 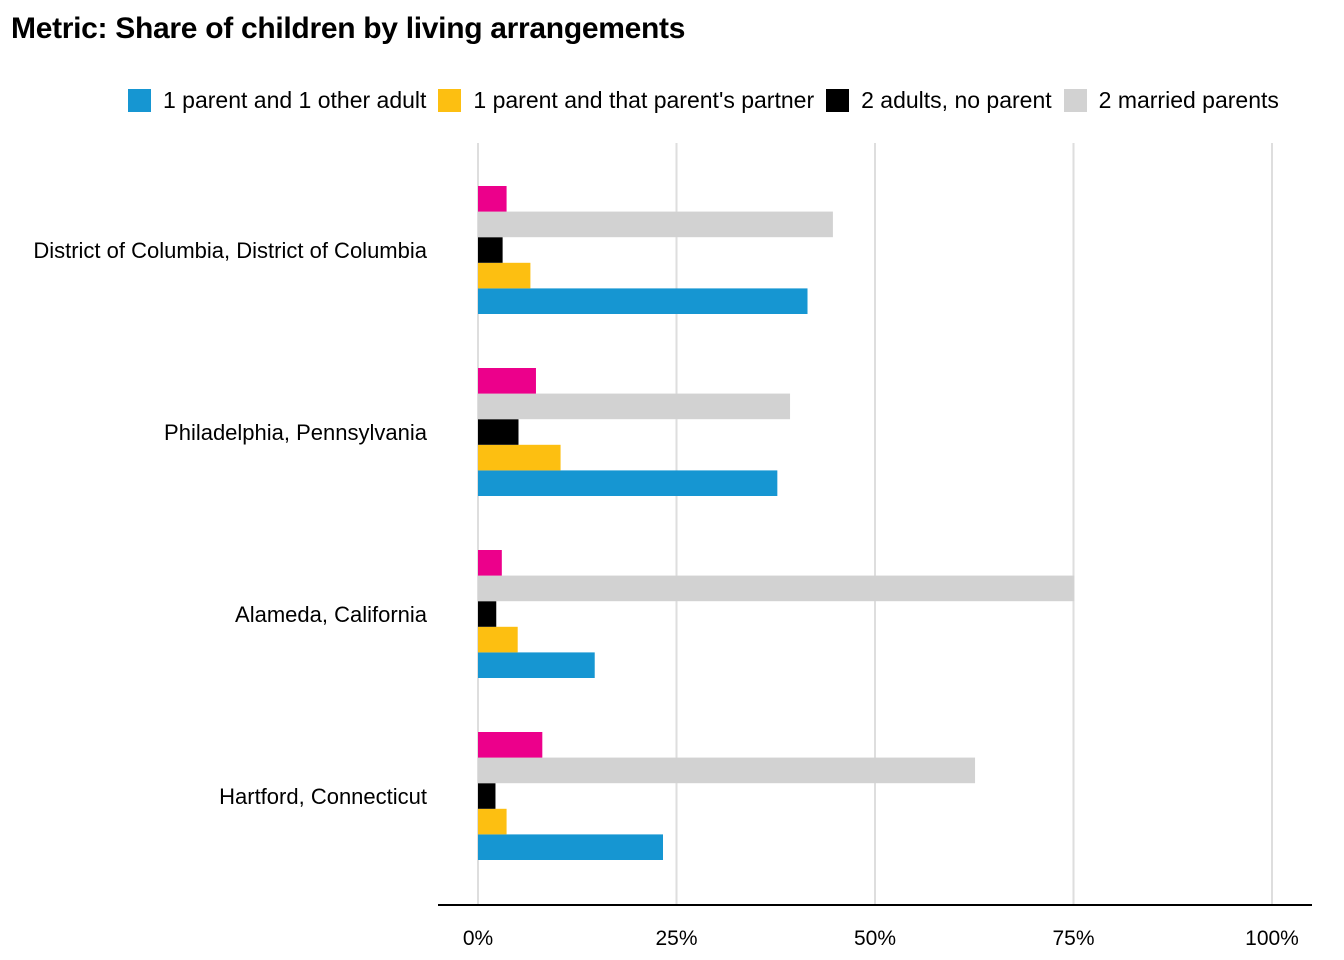 I want to click on legend-item: 2 married parents, so click(x=1171, y=100).